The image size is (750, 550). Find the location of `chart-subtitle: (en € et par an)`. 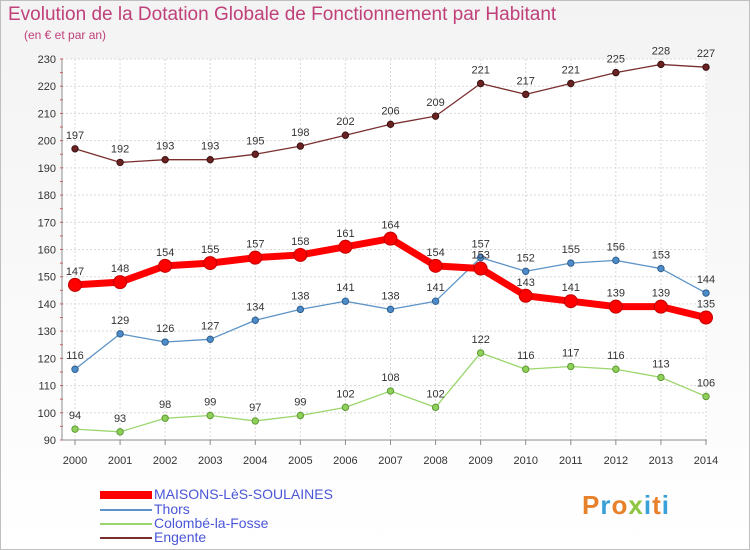

chart-subtitle: (en € et par an) is located at coordinates (65, 35).